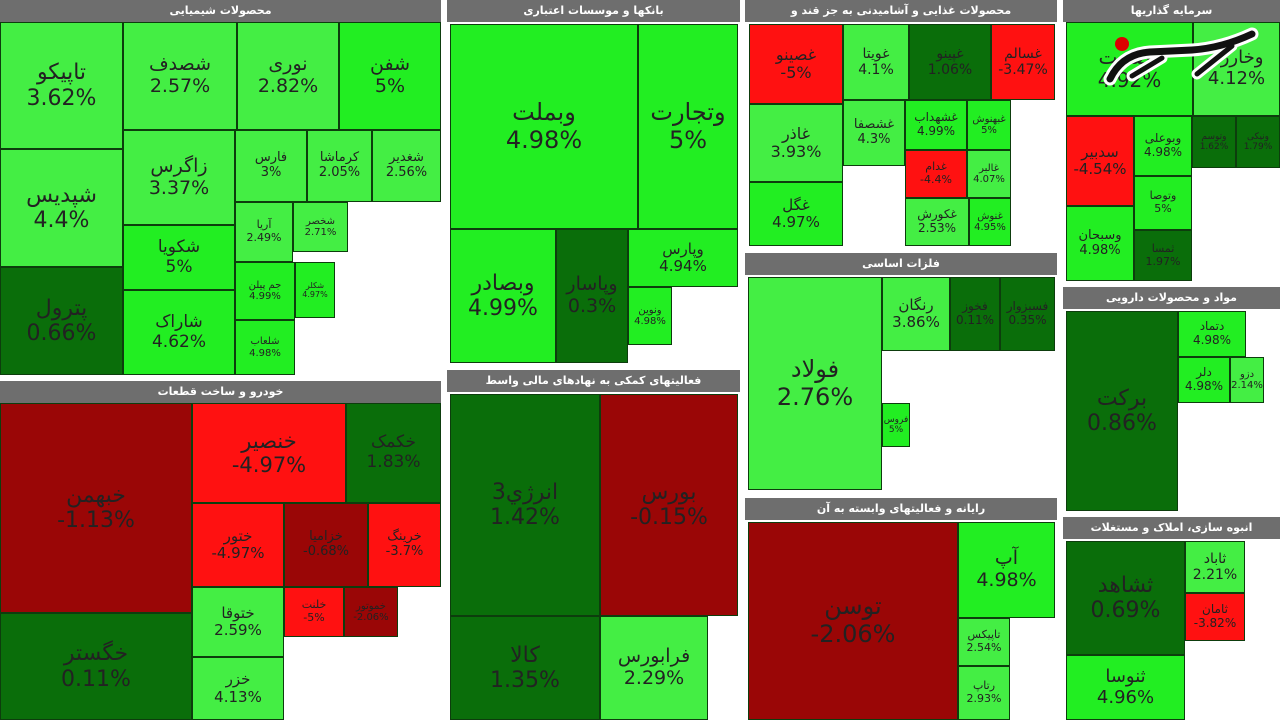  What do you see at coordinates (320, 227) in the screenshot?
I see `stock-tile: شخصر 2.71%` at bounding box center [320, 227].